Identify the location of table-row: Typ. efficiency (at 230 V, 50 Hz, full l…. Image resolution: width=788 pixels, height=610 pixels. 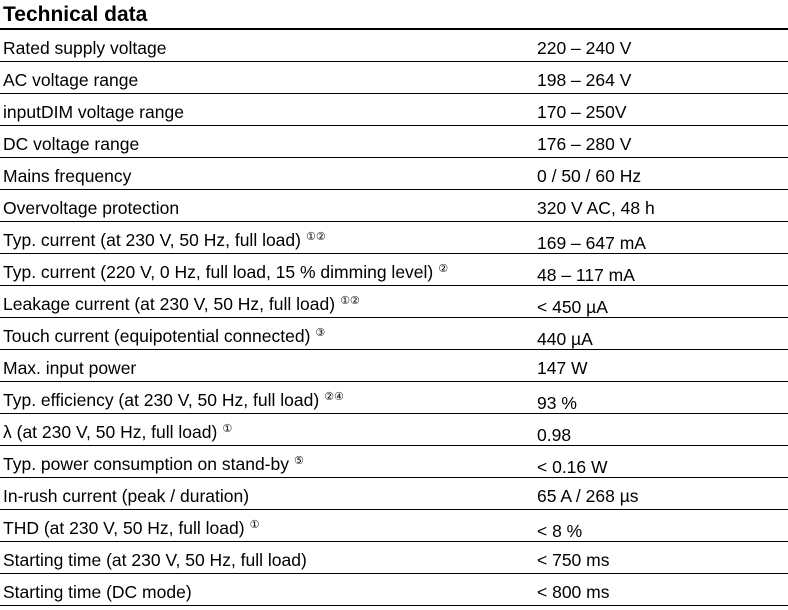
(394, 398).